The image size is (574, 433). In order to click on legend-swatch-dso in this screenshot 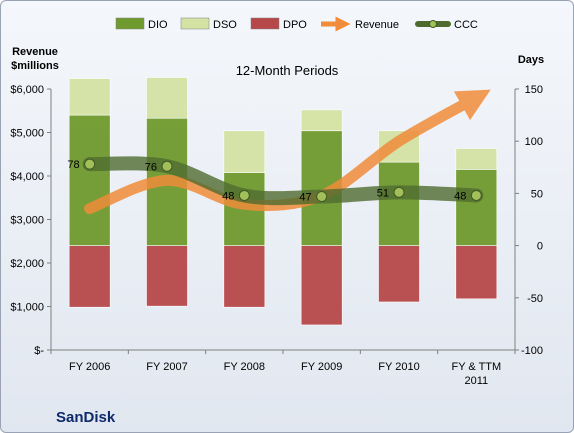, I will do `click(195, 23)`.